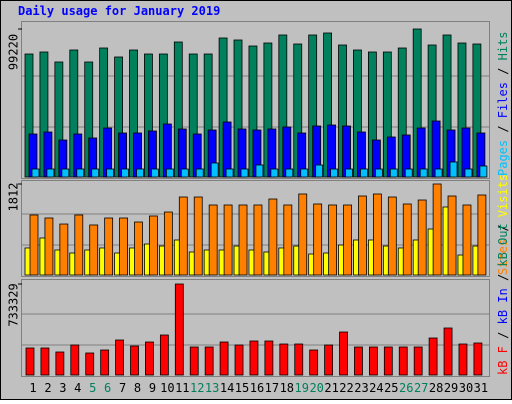 The width and height of the screenshot is (512, 404). I want to click on x-tick-label: 10, so click(167, 388).